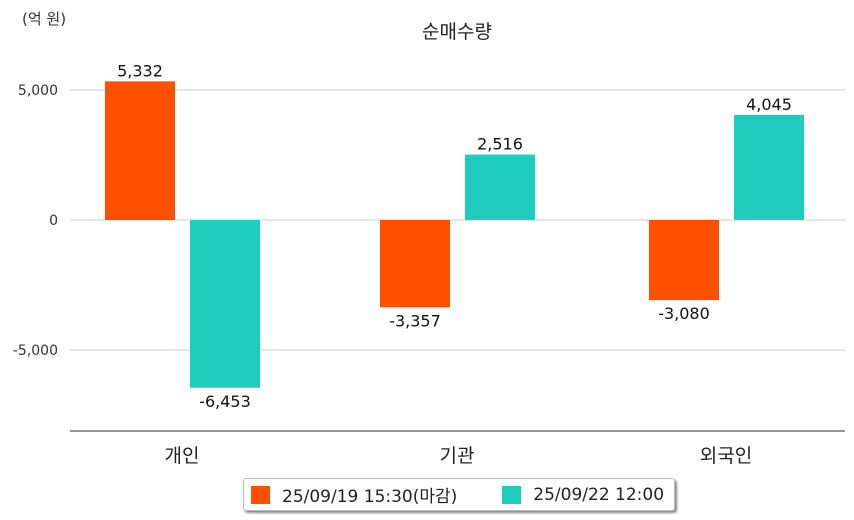 The image size is (854, 520). What do you see at coordinates (459, 494) in the screenshot?
I see `legend: 25/09/19 15:30(마감) 25/09/22 12:00` at bounding box center [459, 494].